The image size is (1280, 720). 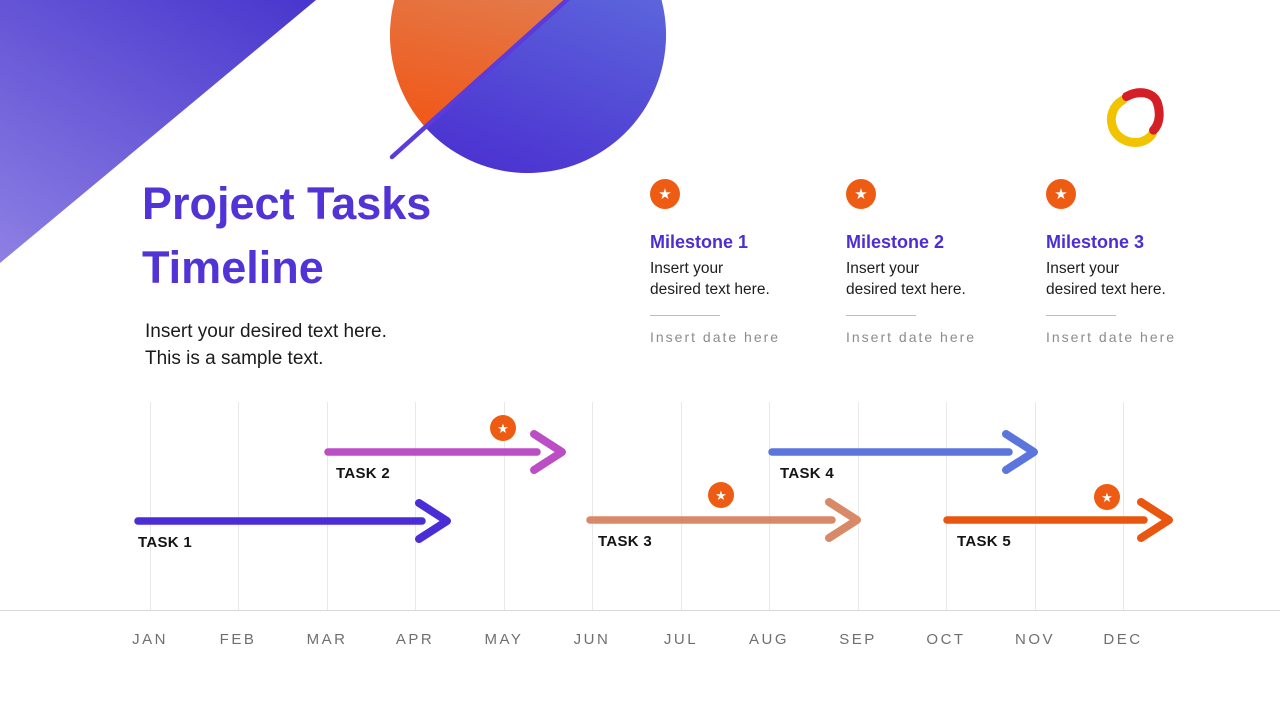 What do you see at coordinates (478, 64) in the screenshot?
I see `circle-orange-half` at bounding box center [478, 64].